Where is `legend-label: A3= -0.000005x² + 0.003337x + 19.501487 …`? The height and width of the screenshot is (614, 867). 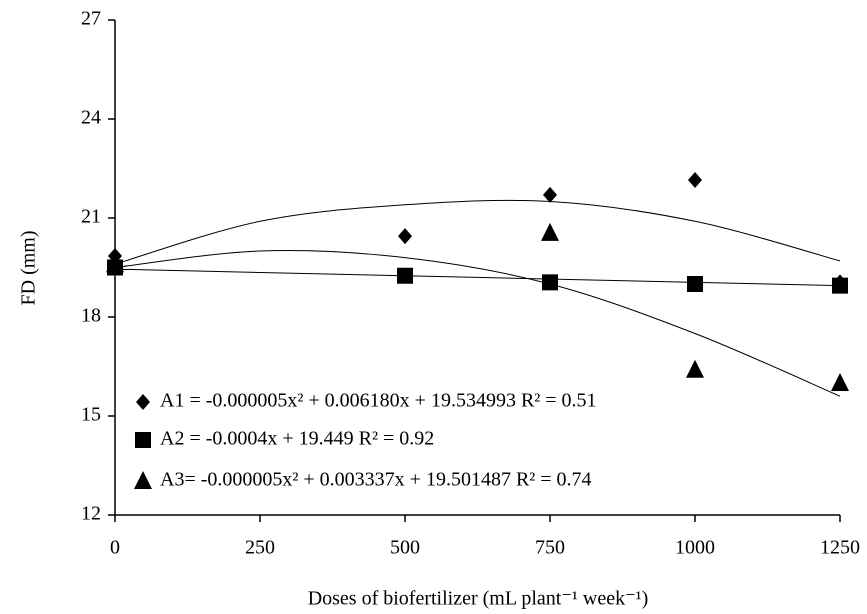
legend-label: A3= -0.000005x² + 0.003337x + 19.501487 … is located at coordinates (376, 480).